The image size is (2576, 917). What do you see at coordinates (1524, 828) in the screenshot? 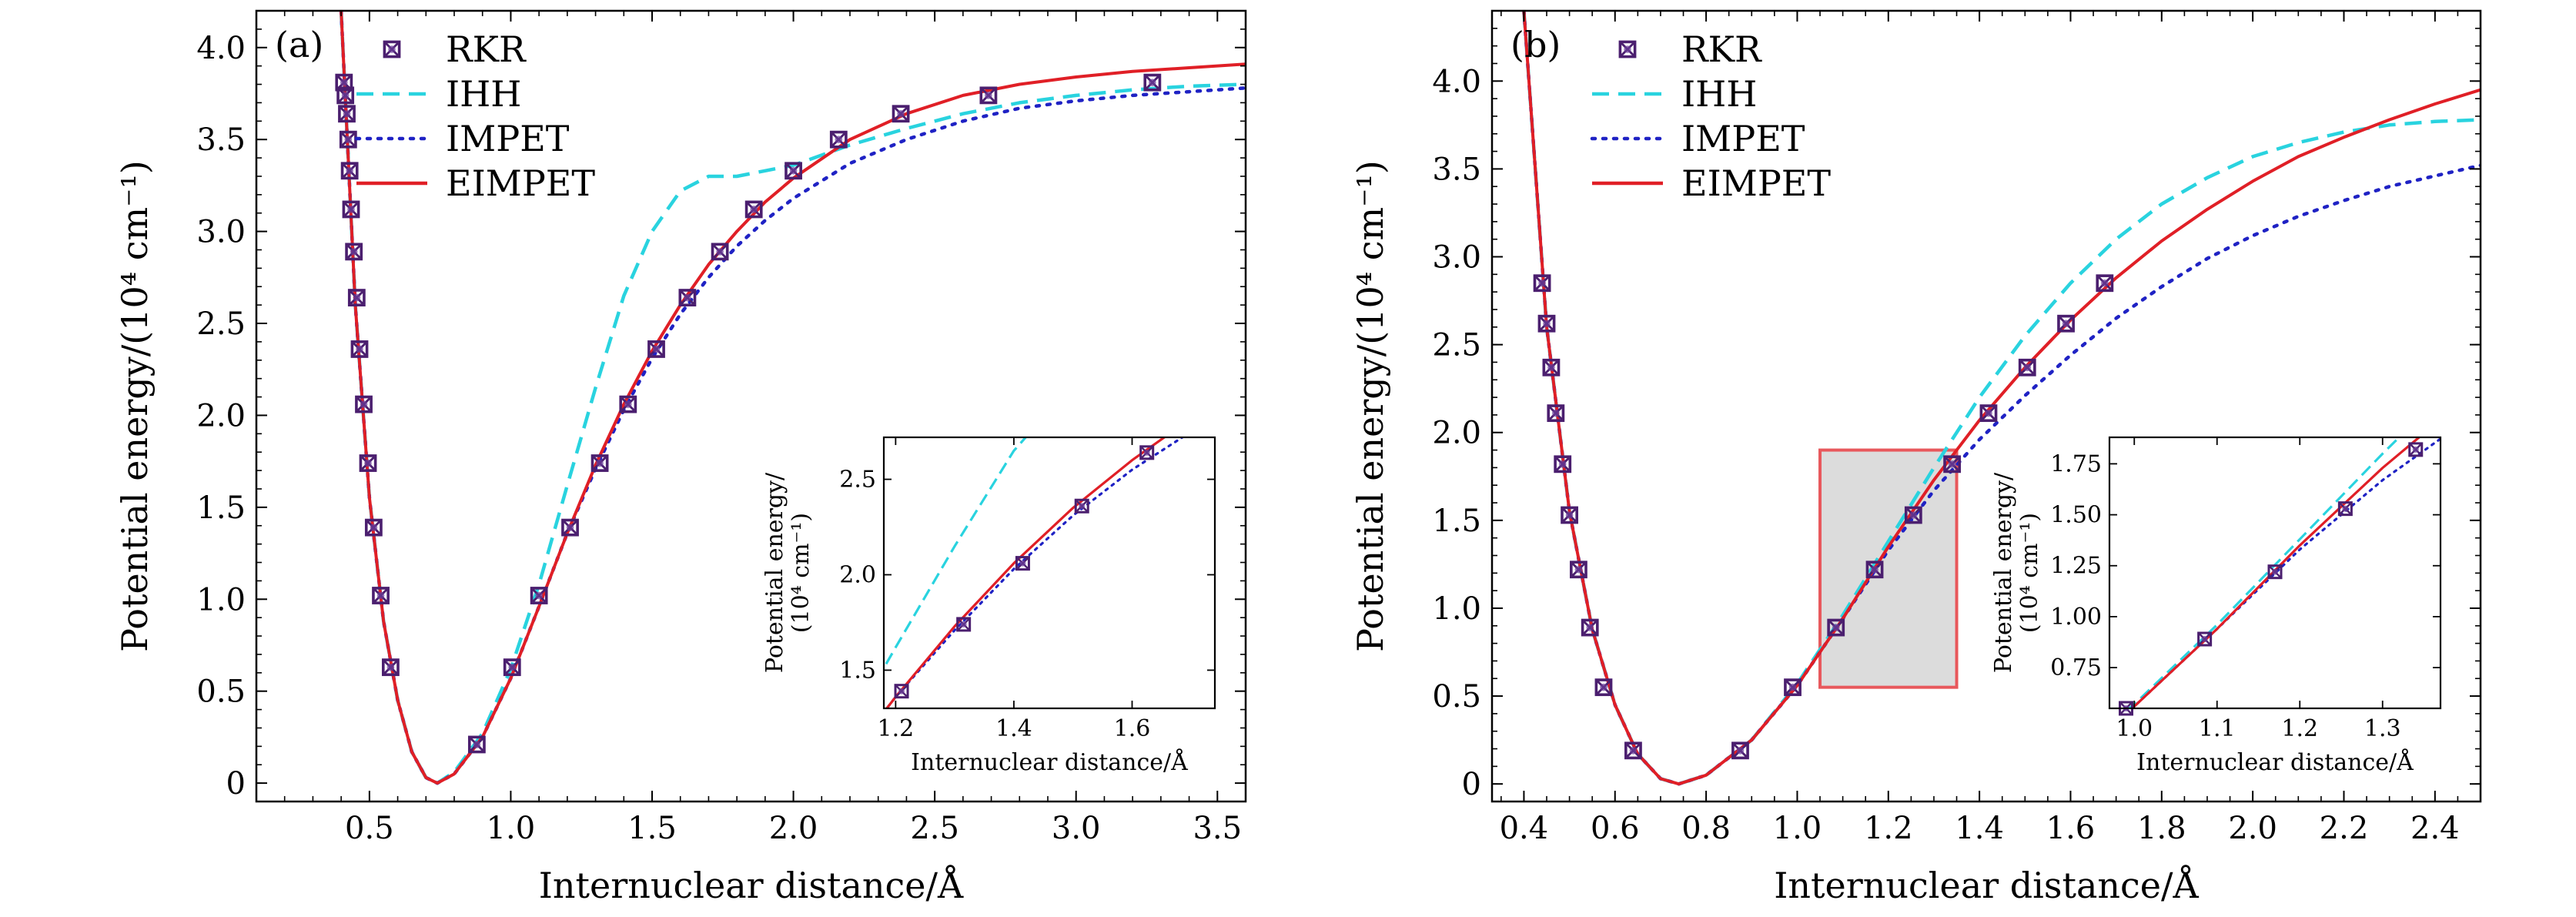
I see `x-tick-label: 0.4` at bounding box center [1524, 828].